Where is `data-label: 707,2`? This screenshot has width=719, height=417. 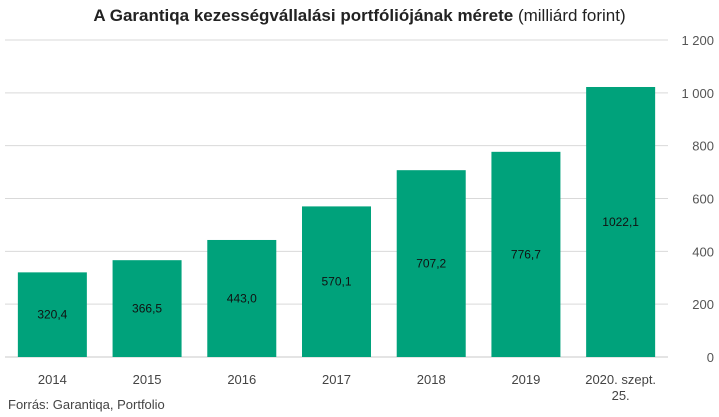 data-label: 707,2 is located at coordinates (431, 264).